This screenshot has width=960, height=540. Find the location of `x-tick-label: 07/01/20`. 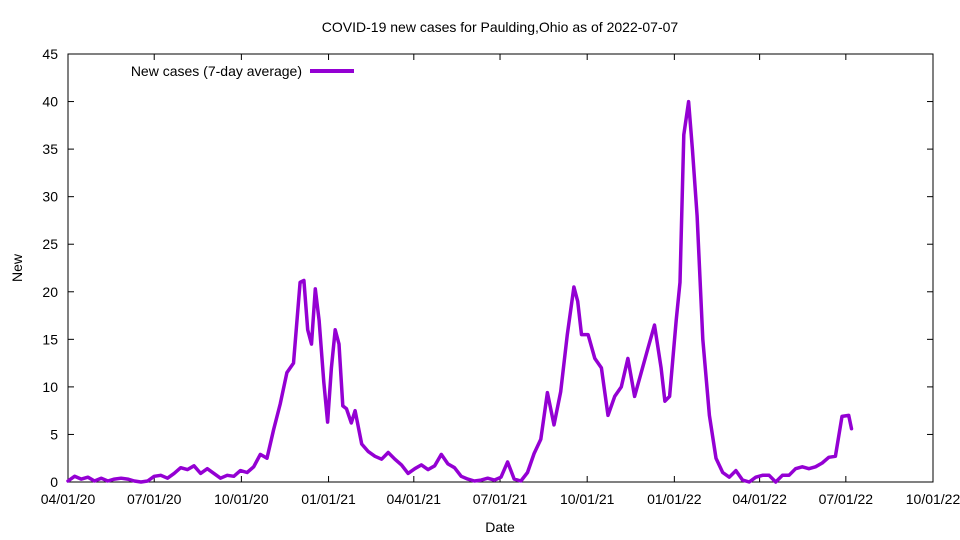

x-tick-label: 07/01/20 is located at coordinates (154, 499).